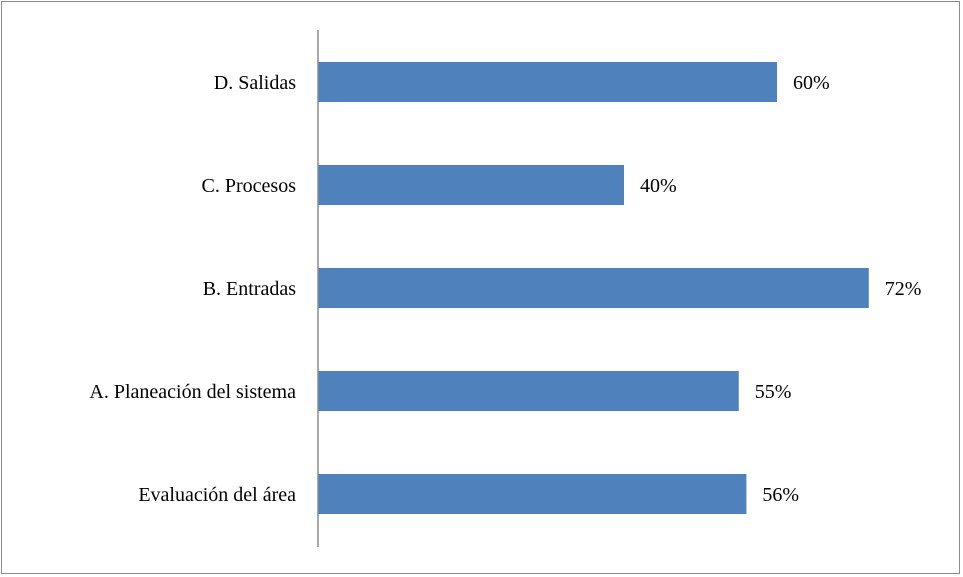  I want to click on value-label-3: 55%, so click(773, 392).